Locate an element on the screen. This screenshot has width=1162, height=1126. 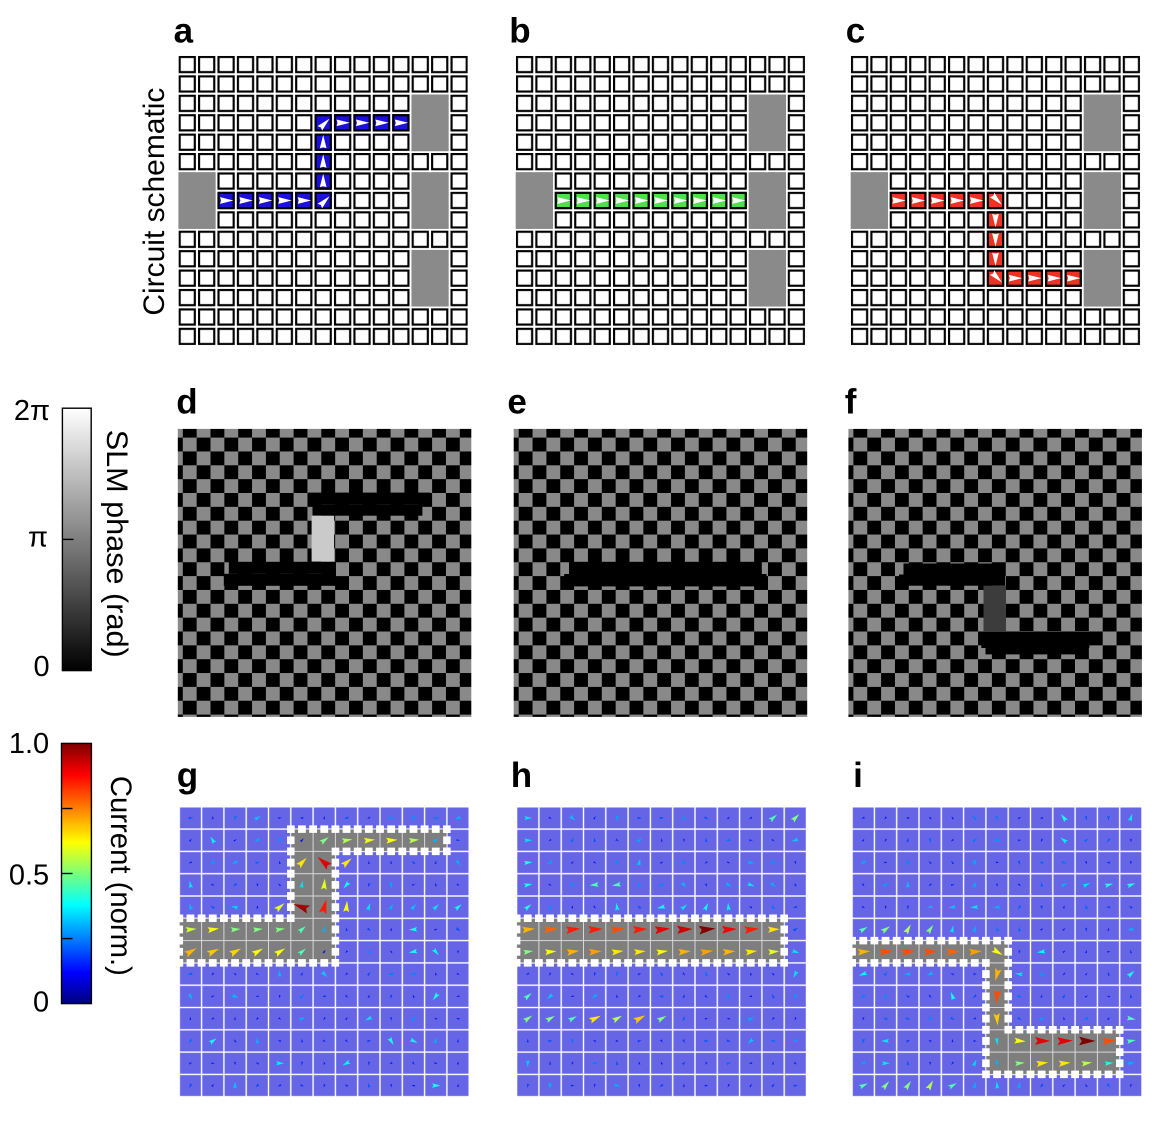
svg-text: 2π is located at coordinates (32, 411).